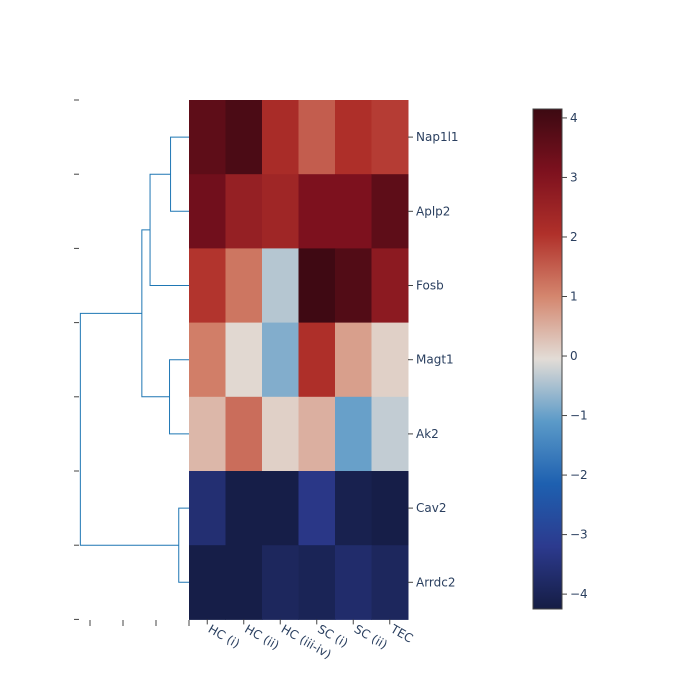  I want to click on colorbar-tick-label: 4, so click(574, 118).